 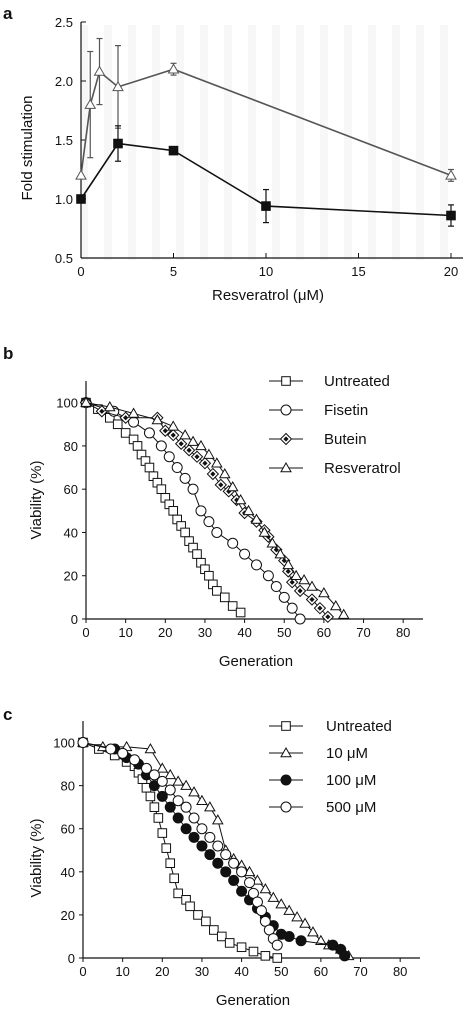 I want to click on panel-c-line-untreated, so click(x=180, y=850).